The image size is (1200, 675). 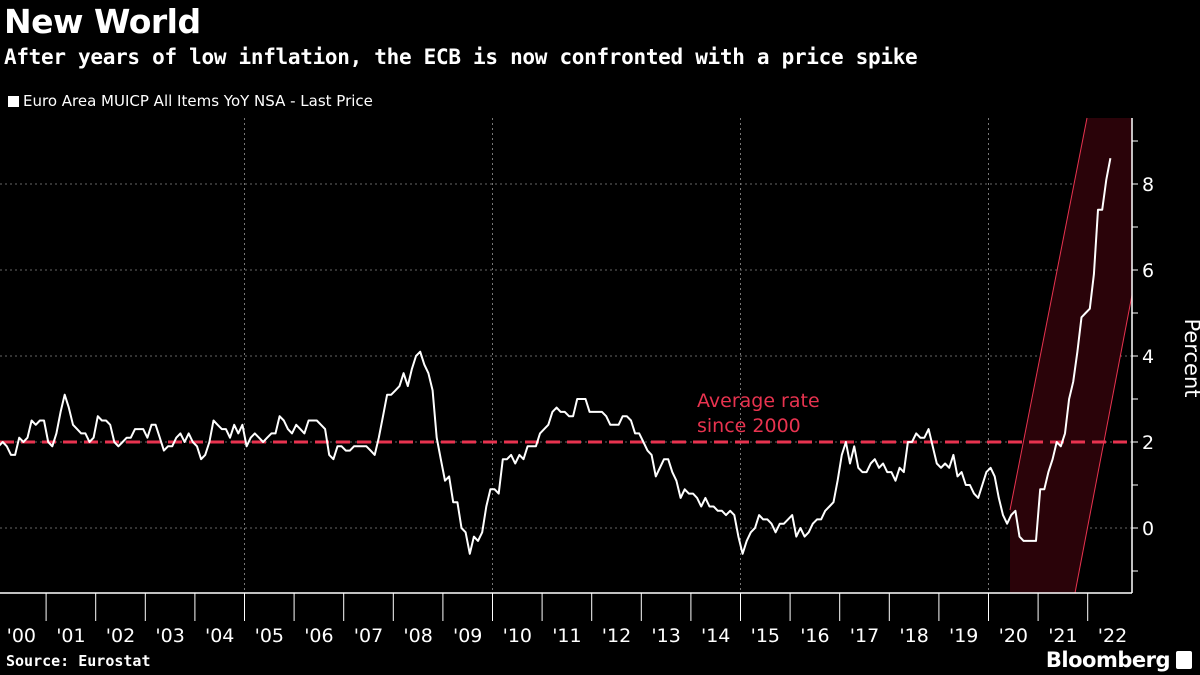 What do you see at coordinates (864, 636) in the screenshot?
I see `x-tick-label: '17` at bounding box center [864, 636].